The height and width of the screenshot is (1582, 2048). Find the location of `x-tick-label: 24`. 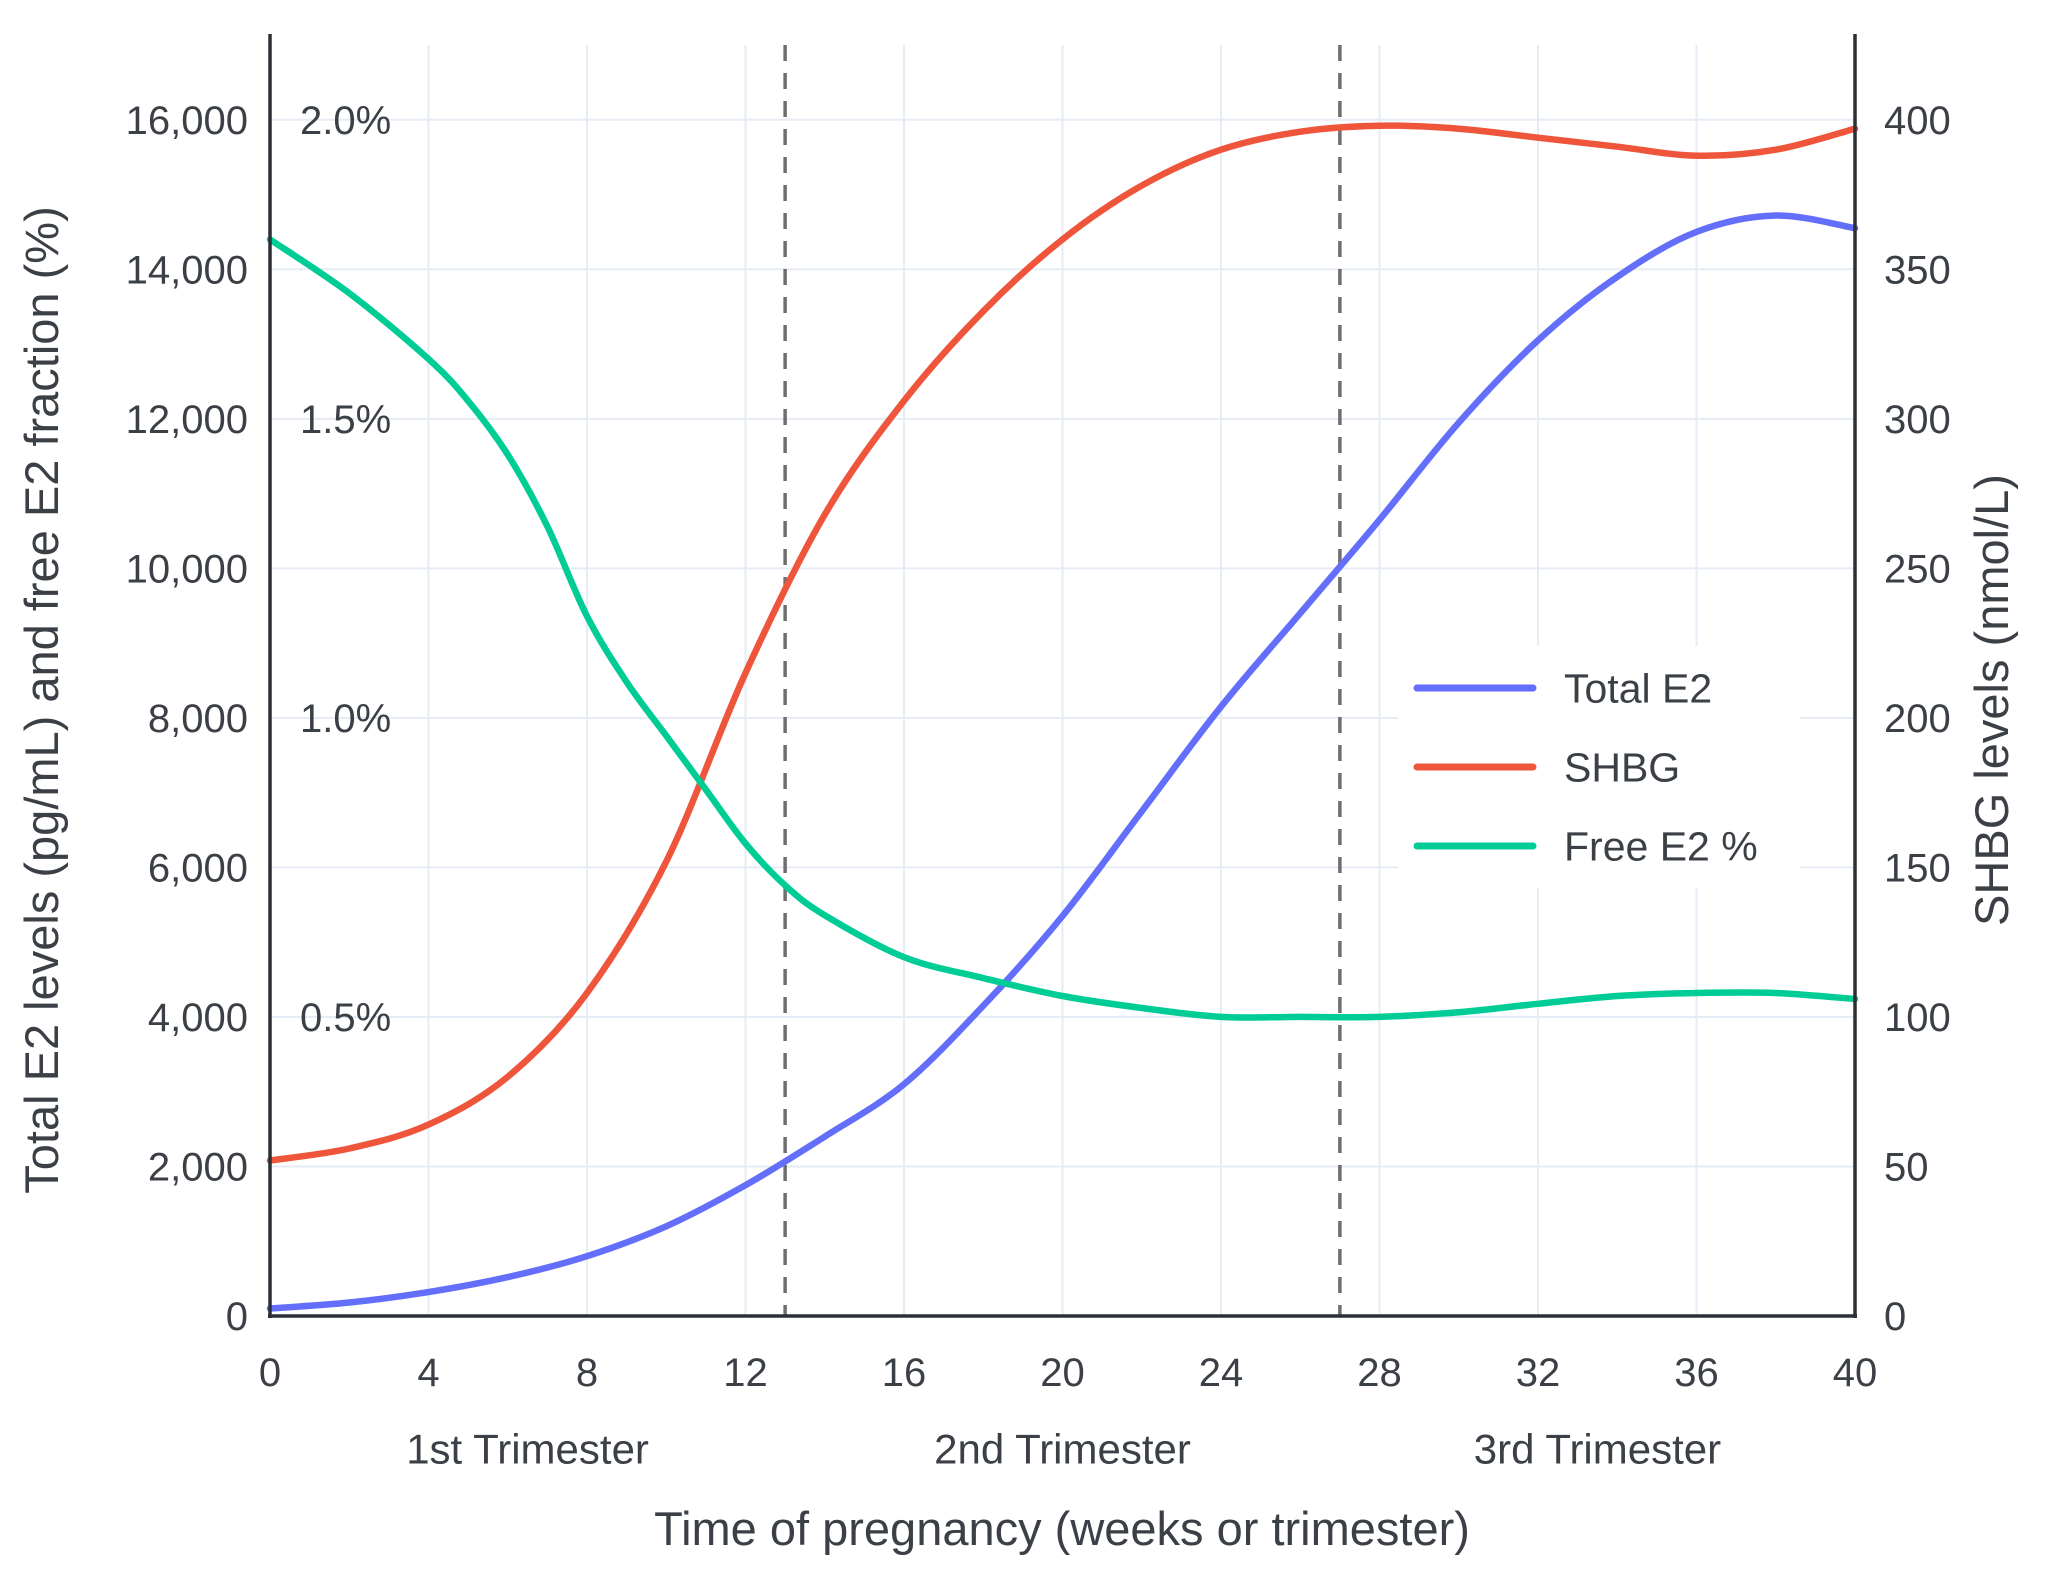

x-tick-label: 24 is located at coordinates (1221, 1373).